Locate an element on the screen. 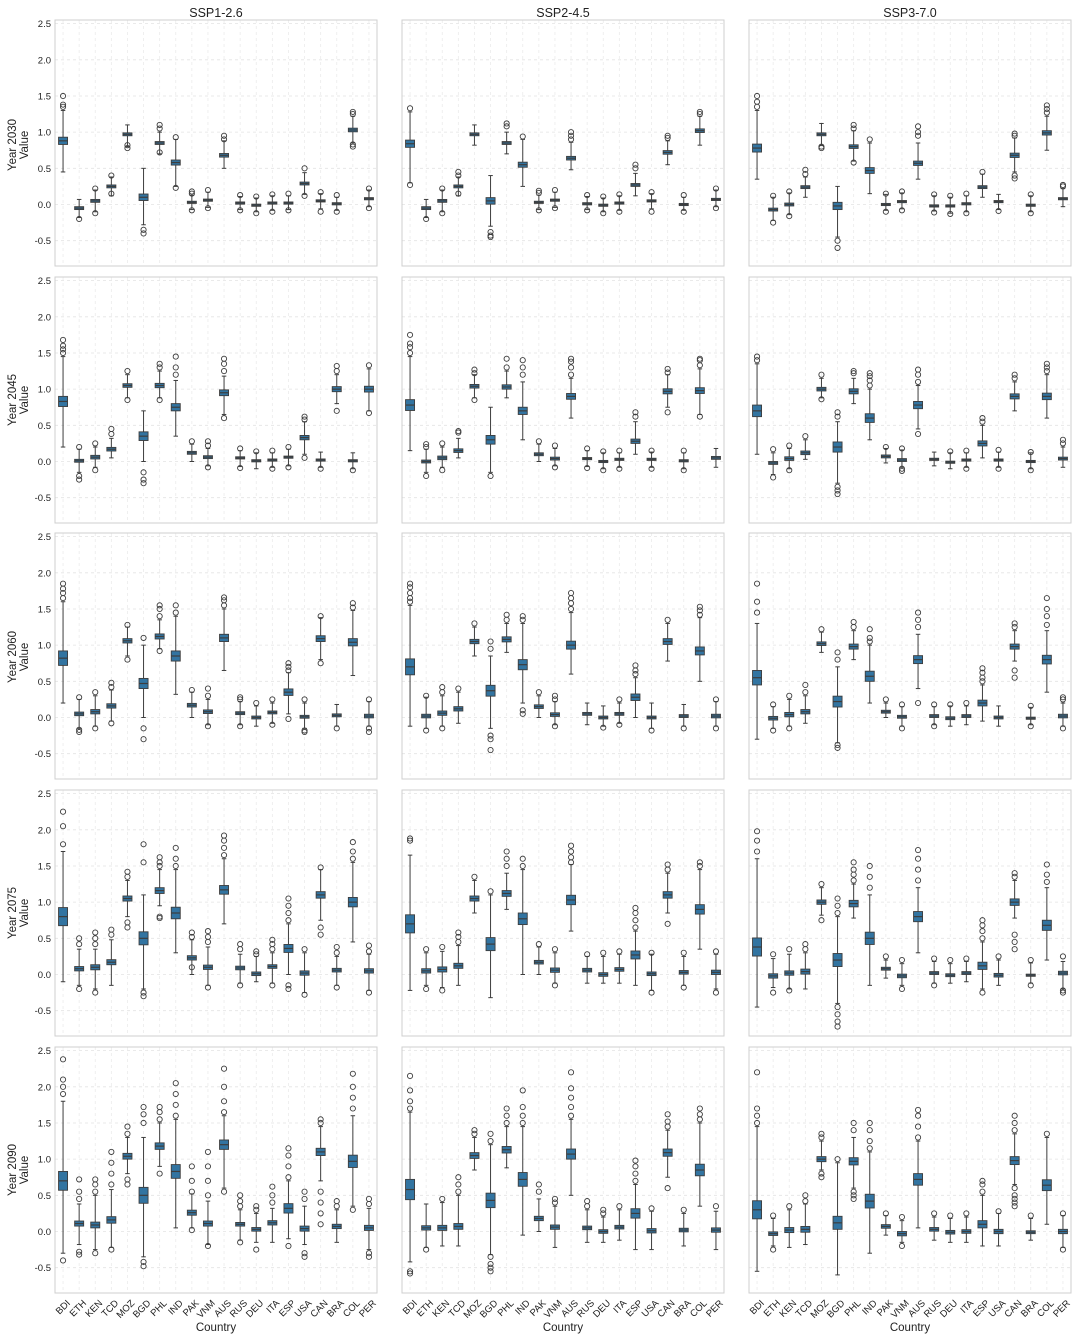 This screenshot has height=1340, width=1079. x-tick-label: PER is located at coordinates (368, 1309).